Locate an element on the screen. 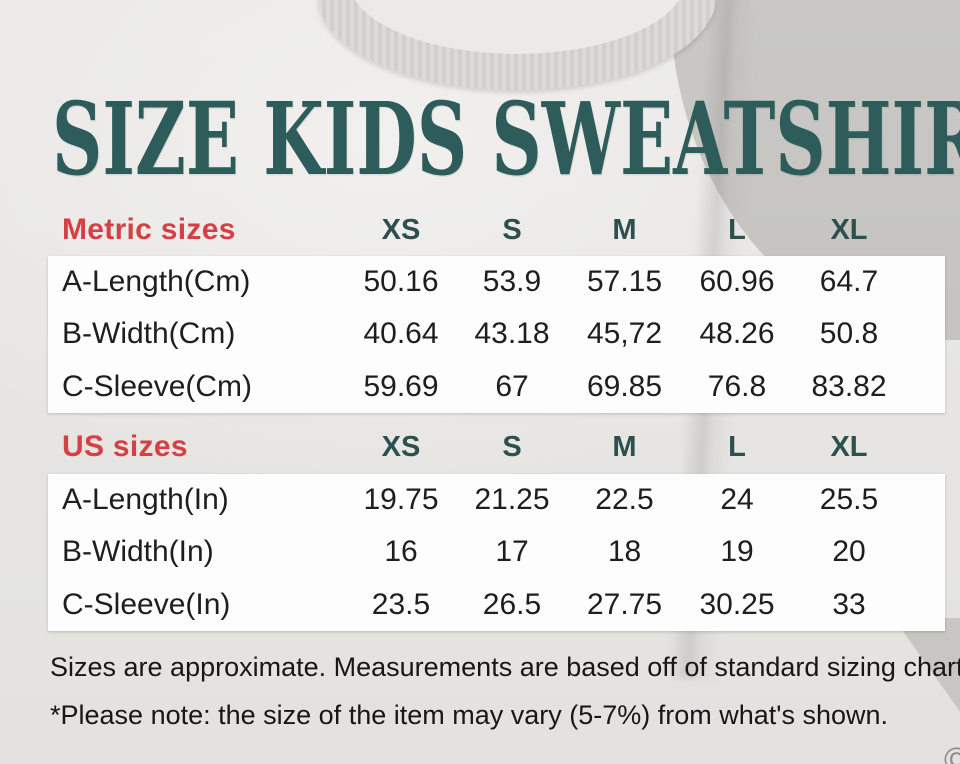 This screenshot has width=960, height=764. table-row-c-sleeve-in: C-Sleeve(In) 23.5 26.5 27.75 30.25 33 is located at coordinates (496, 605).